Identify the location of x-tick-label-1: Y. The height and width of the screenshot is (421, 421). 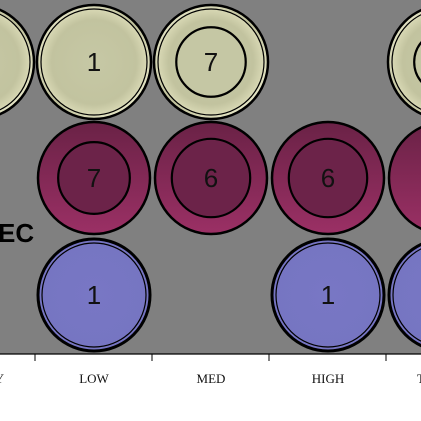
(2, 378).